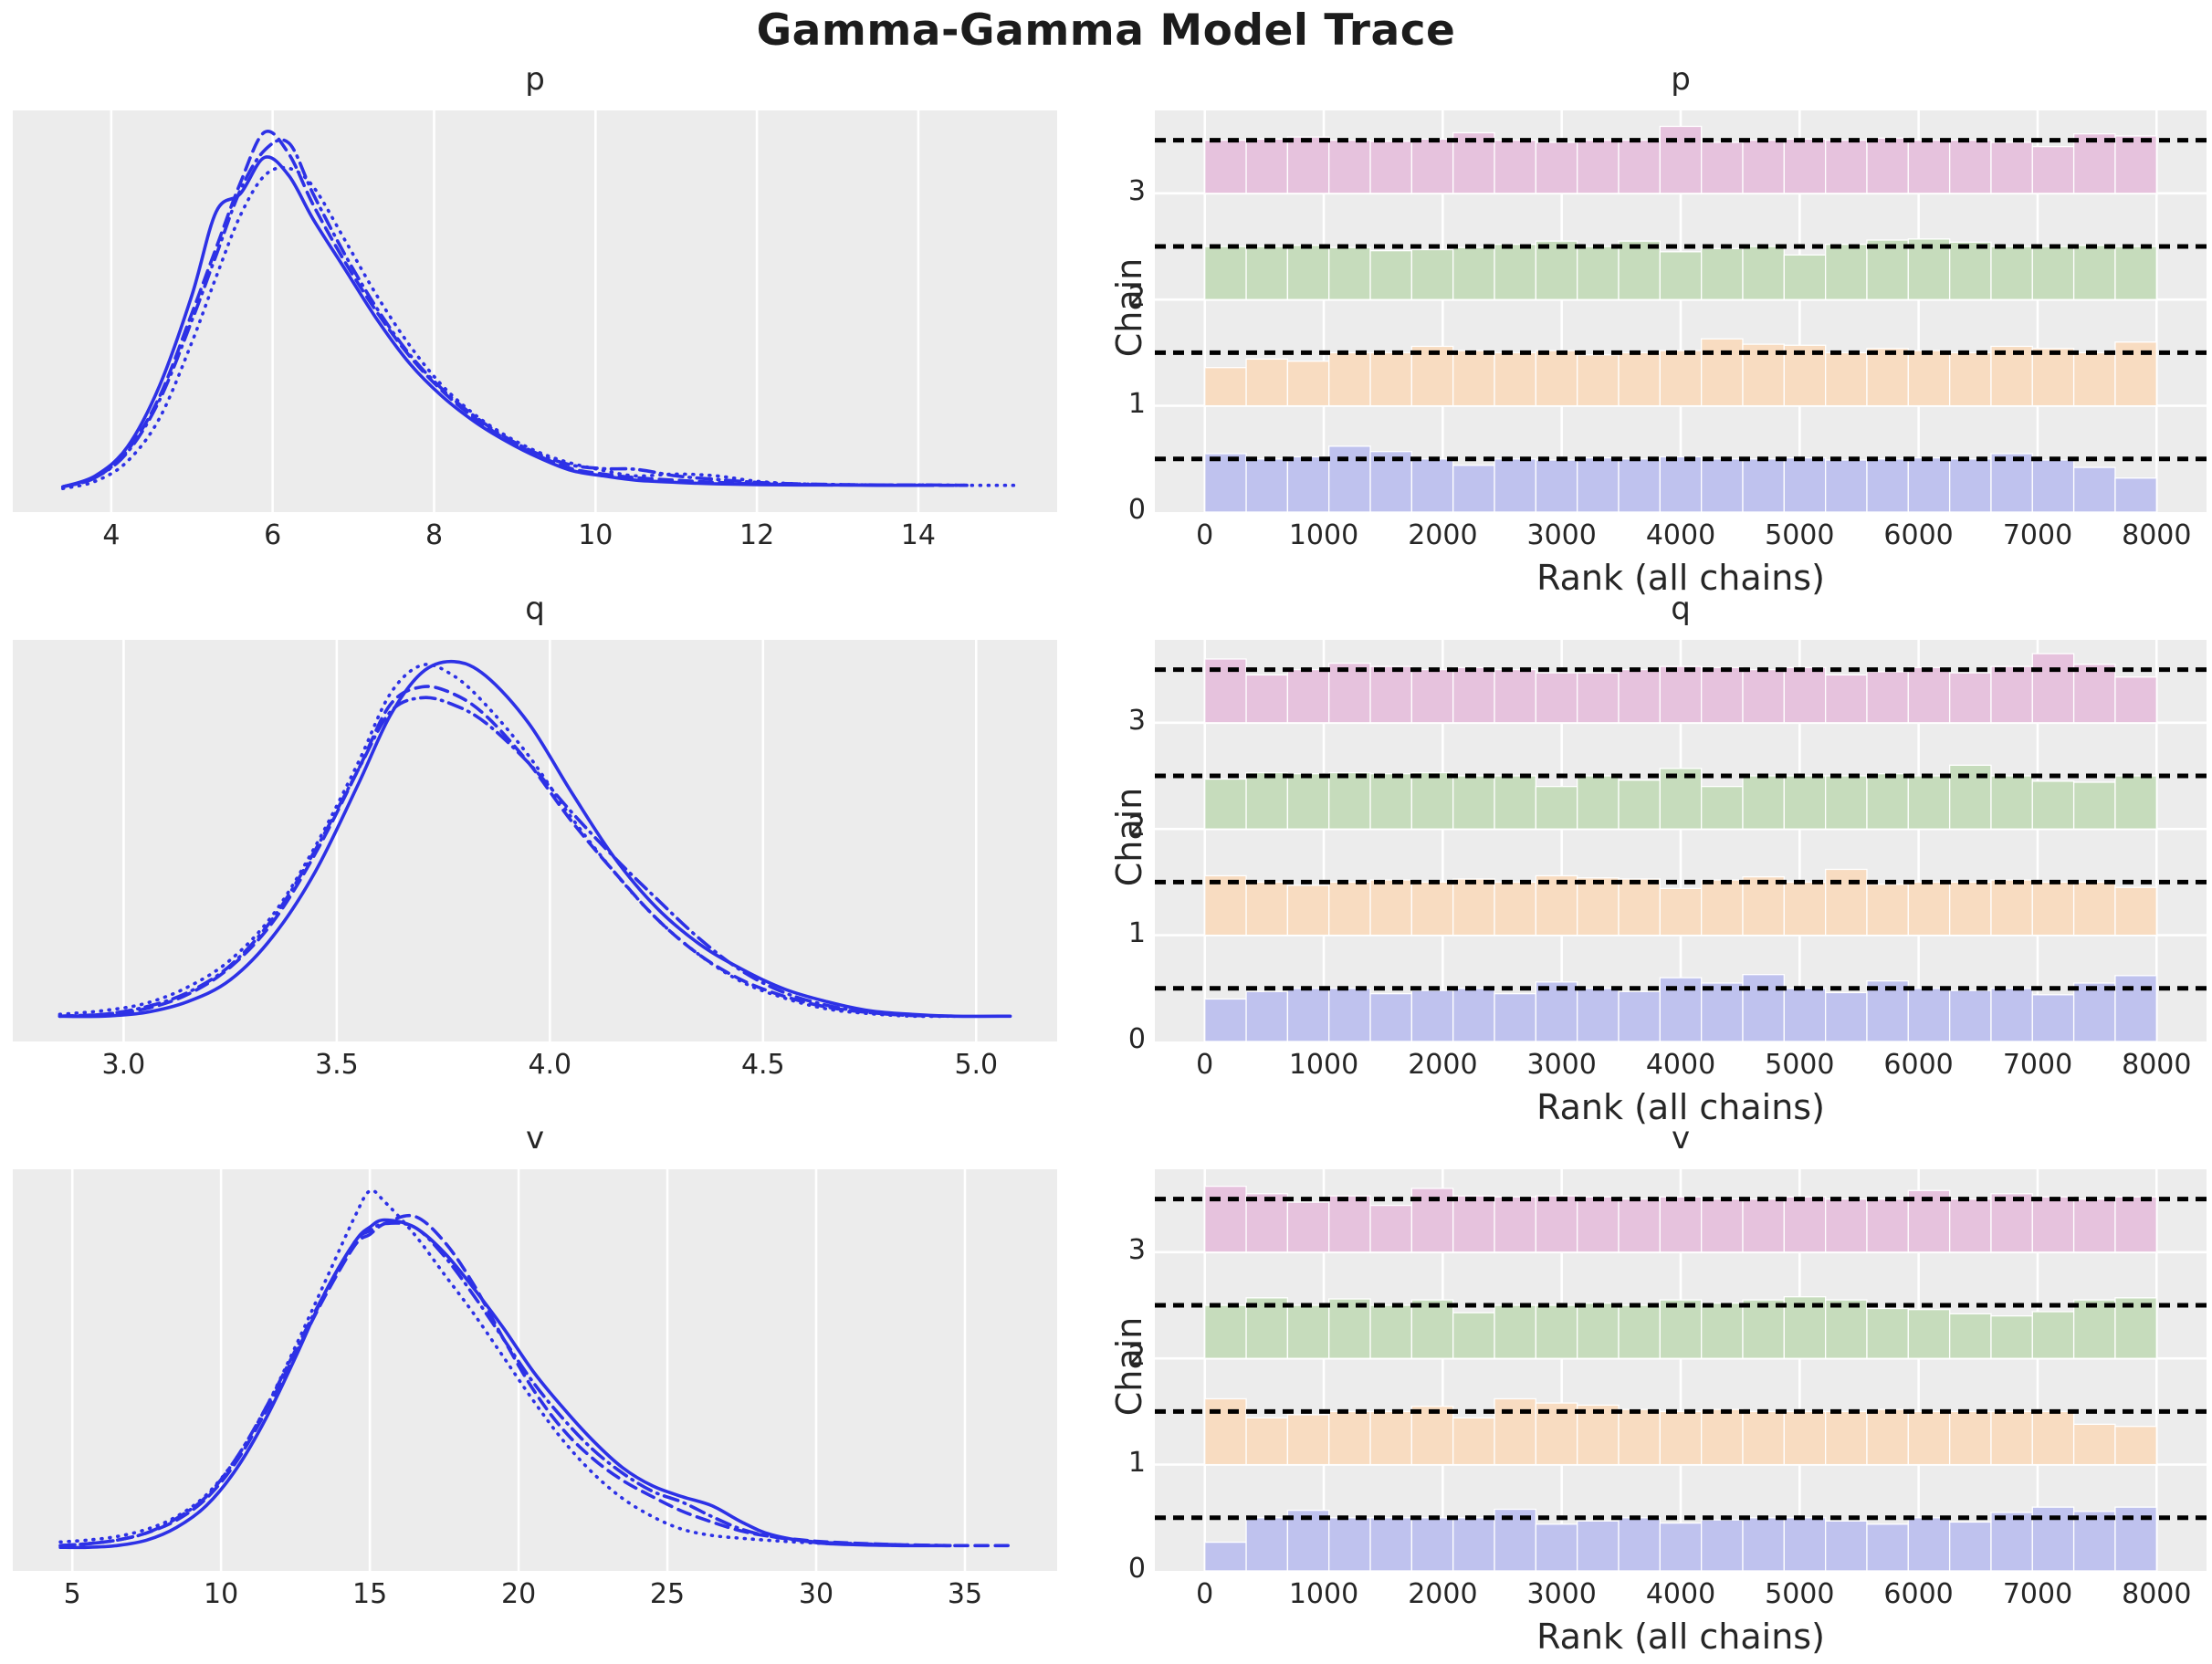  I want to click on subplot-v-density: v 5 10 15 20 25 30 35, so click(535, 1364).